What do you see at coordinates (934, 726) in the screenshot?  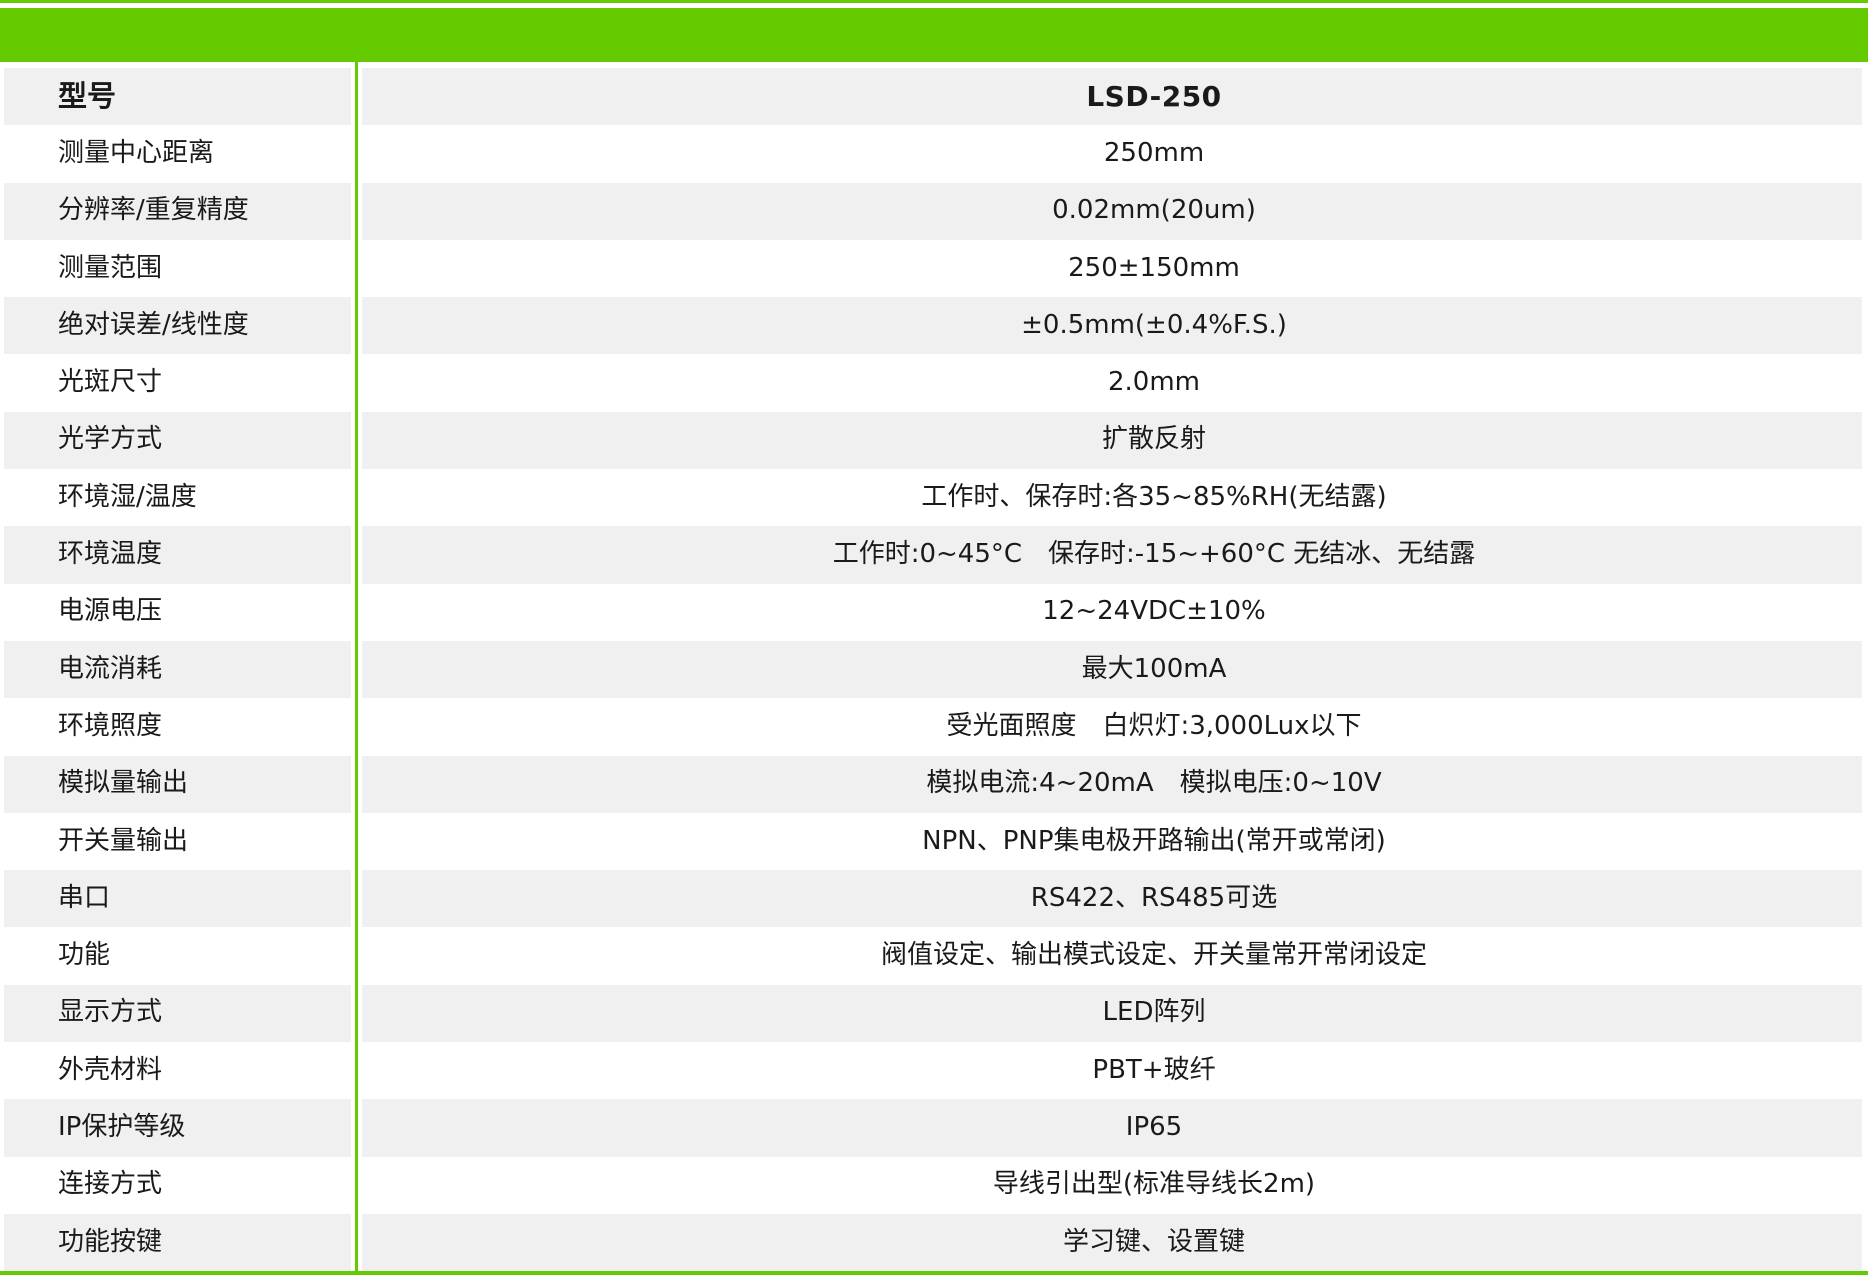 I see `spec-row: 环境照度 受光面照度 白炽灯:3,000Lux以下` at bounding box center [934, 726].